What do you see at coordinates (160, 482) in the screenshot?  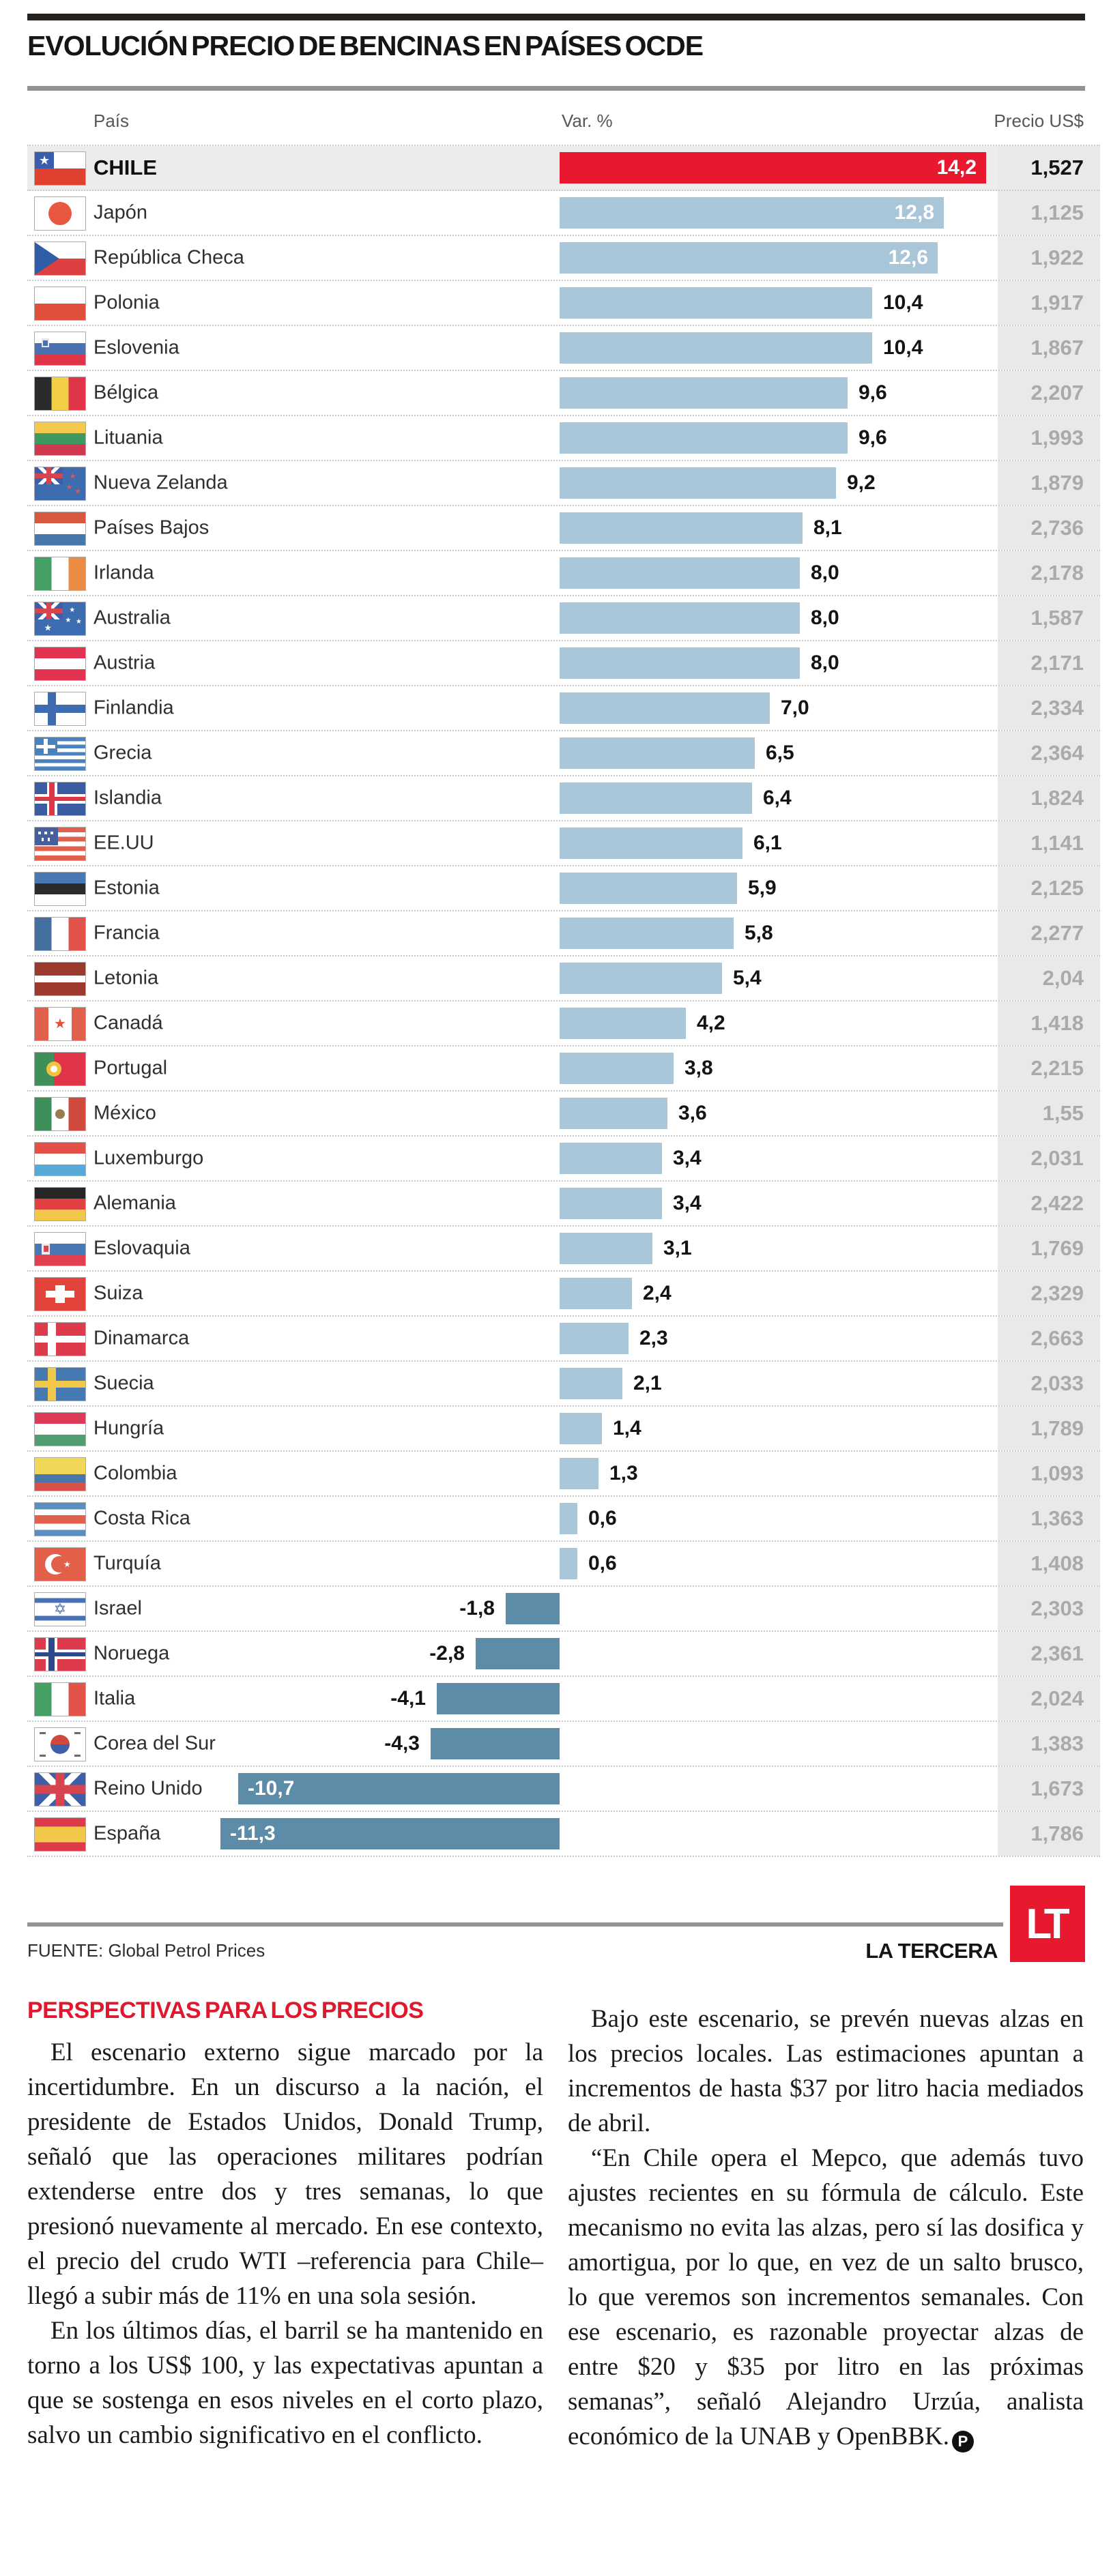 I see `country-label: Nueva Zelanda` at bounding box center [160, 482].